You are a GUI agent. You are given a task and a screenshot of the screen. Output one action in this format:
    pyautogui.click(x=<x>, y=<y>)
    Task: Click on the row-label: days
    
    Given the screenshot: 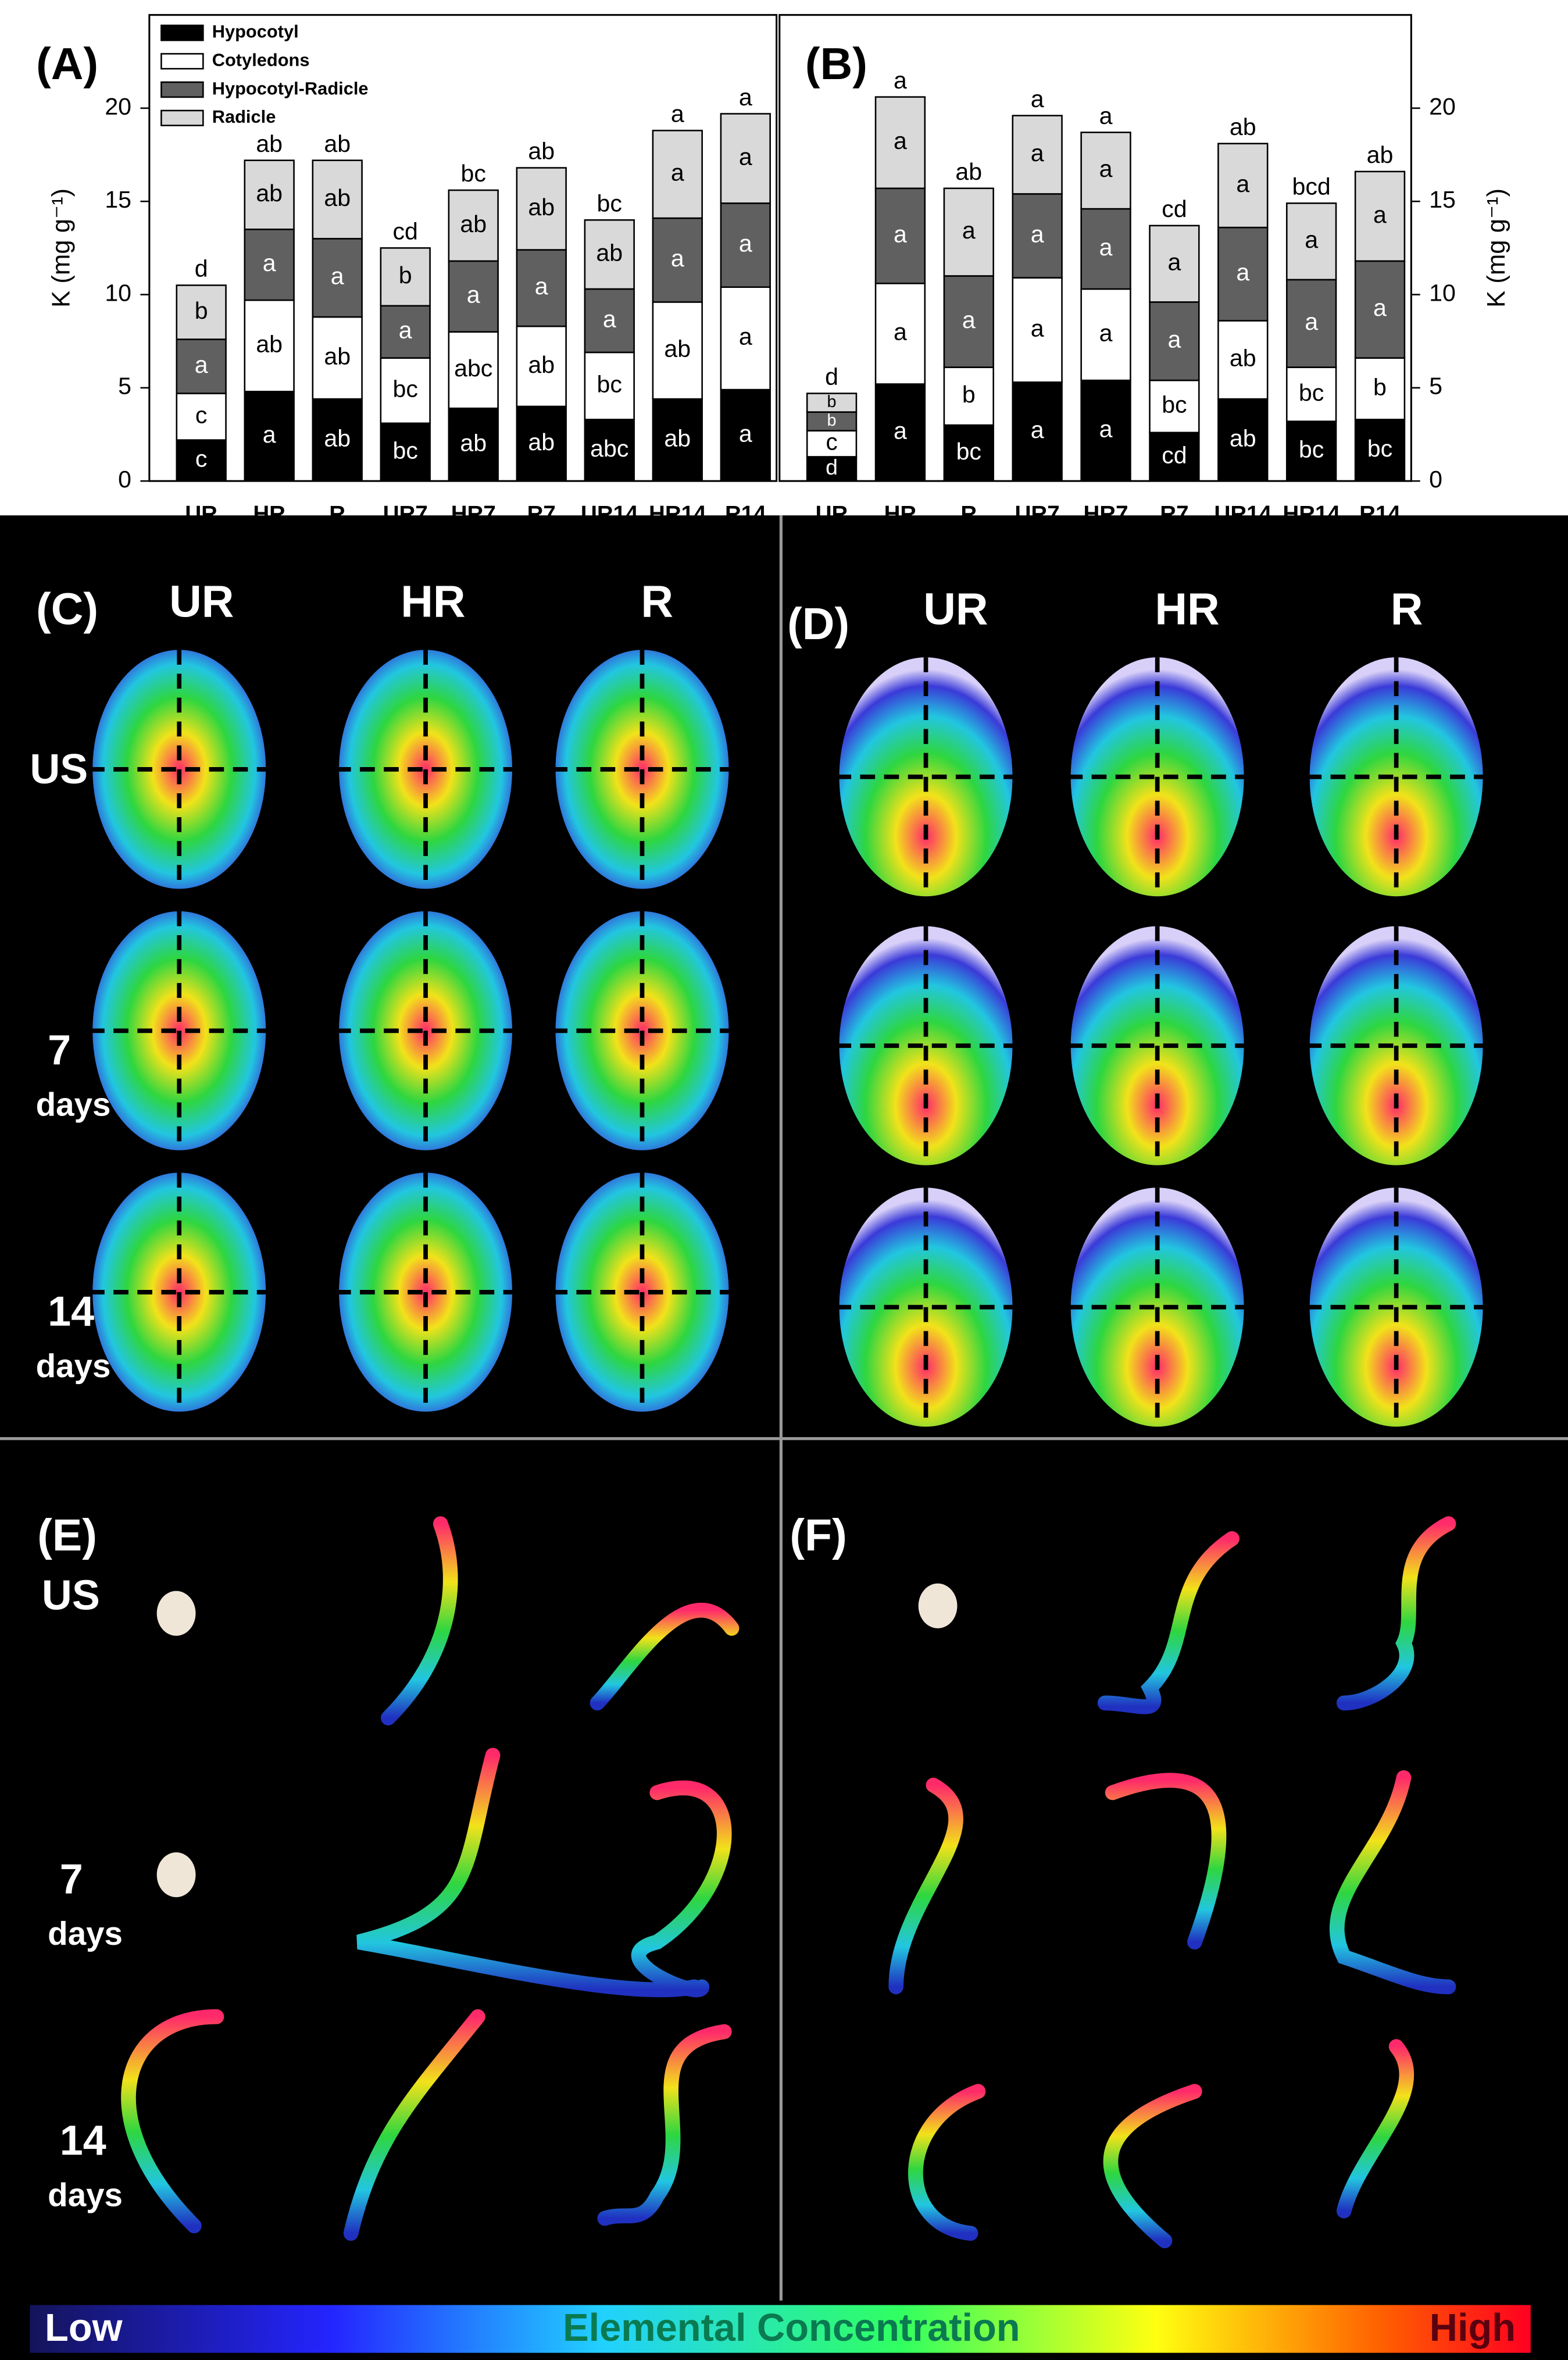 What is the action you would take?
    pyautogui.click(x=73, y=1104)
    